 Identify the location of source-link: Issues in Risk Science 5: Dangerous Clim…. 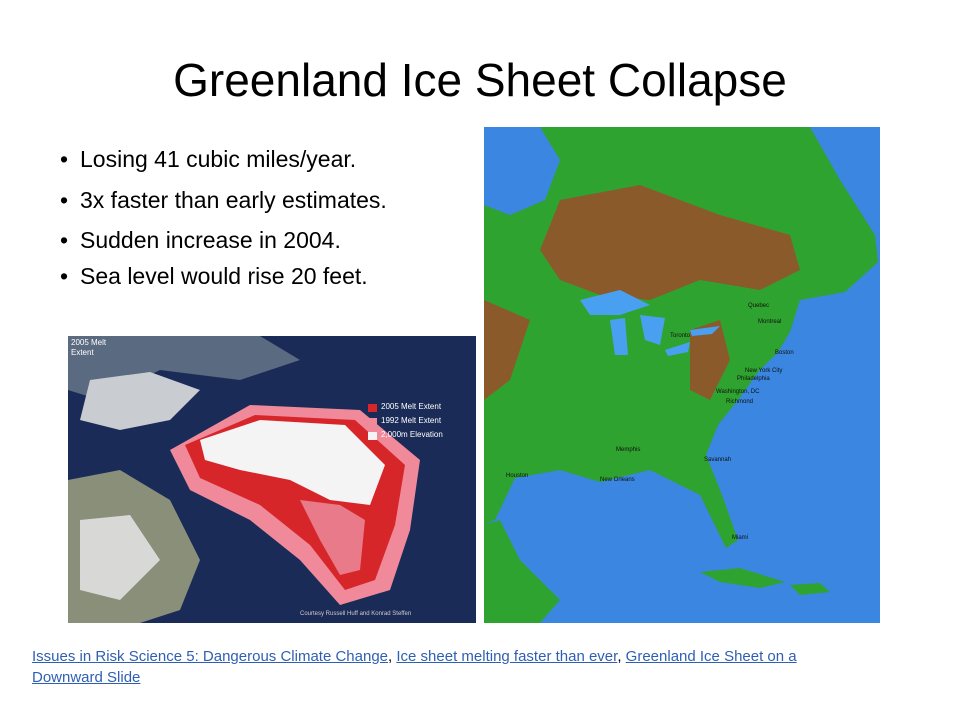
(210, 656).